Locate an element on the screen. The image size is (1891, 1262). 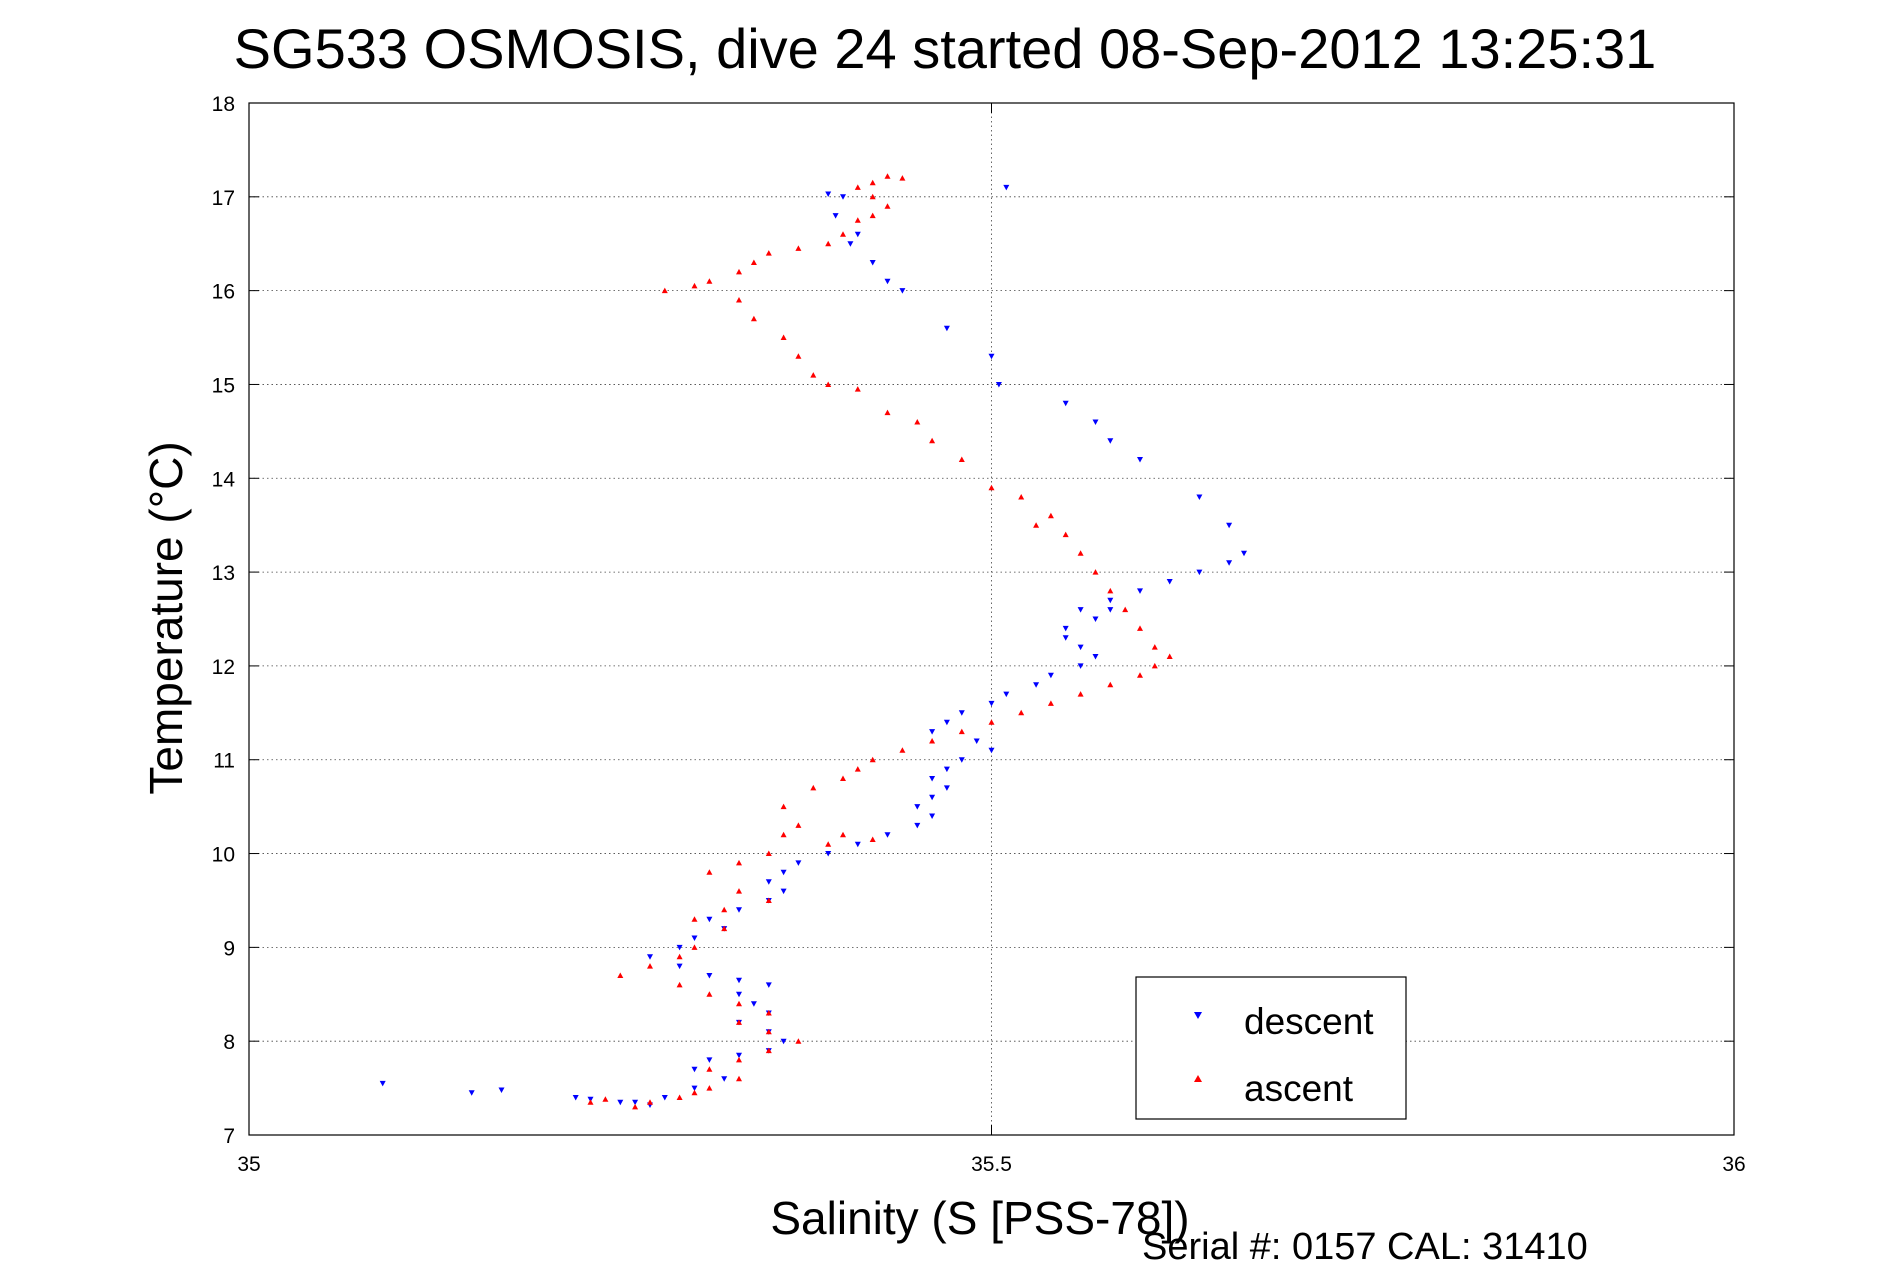
legend-box is located at coordinates (1271, 1048).